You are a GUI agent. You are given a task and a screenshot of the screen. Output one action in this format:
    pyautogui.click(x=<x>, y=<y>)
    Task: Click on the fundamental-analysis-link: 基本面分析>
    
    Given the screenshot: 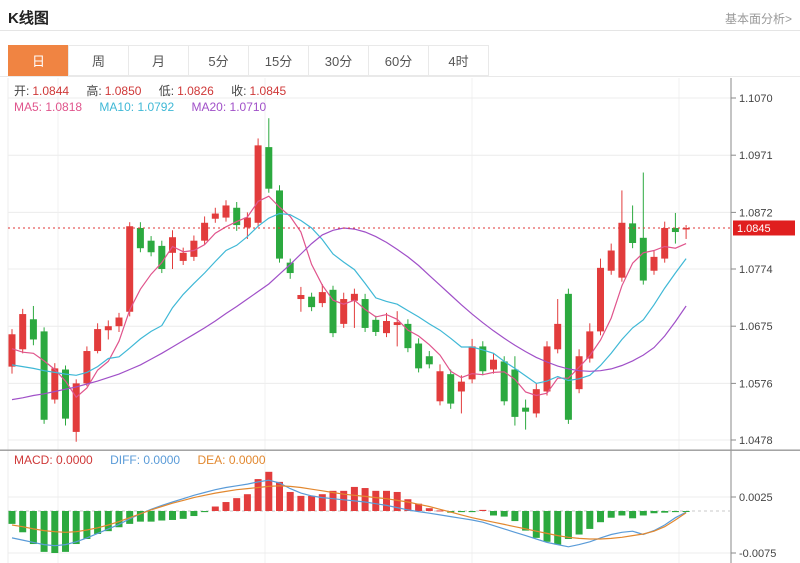 What is the action you would take?
    pyautogui.click(x=758, y=19)
    